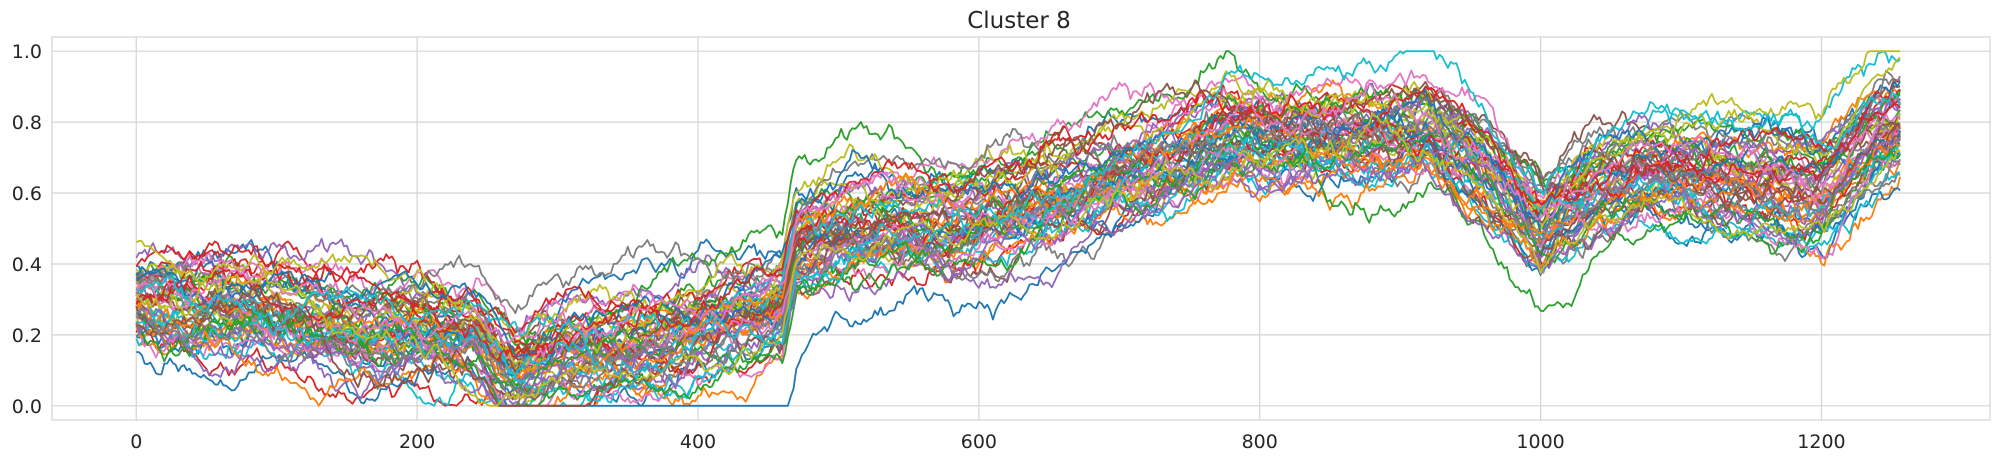 This screenshot has width=1998, height=460. What do you see at coordinates (417, 442) in the screenshot?
I see `x-tick-label: 200` at bounding box center [417, 442].